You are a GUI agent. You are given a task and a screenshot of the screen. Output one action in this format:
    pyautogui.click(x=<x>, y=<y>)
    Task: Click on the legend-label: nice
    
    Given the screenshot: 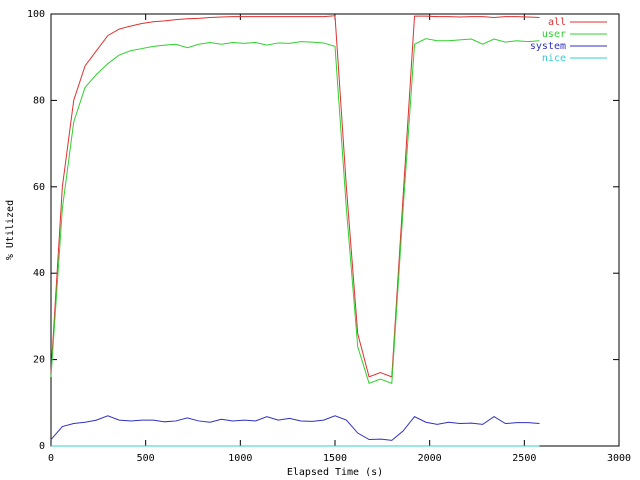 What is the action you would take?
    pyautogui.click(x=554, y=58)
    